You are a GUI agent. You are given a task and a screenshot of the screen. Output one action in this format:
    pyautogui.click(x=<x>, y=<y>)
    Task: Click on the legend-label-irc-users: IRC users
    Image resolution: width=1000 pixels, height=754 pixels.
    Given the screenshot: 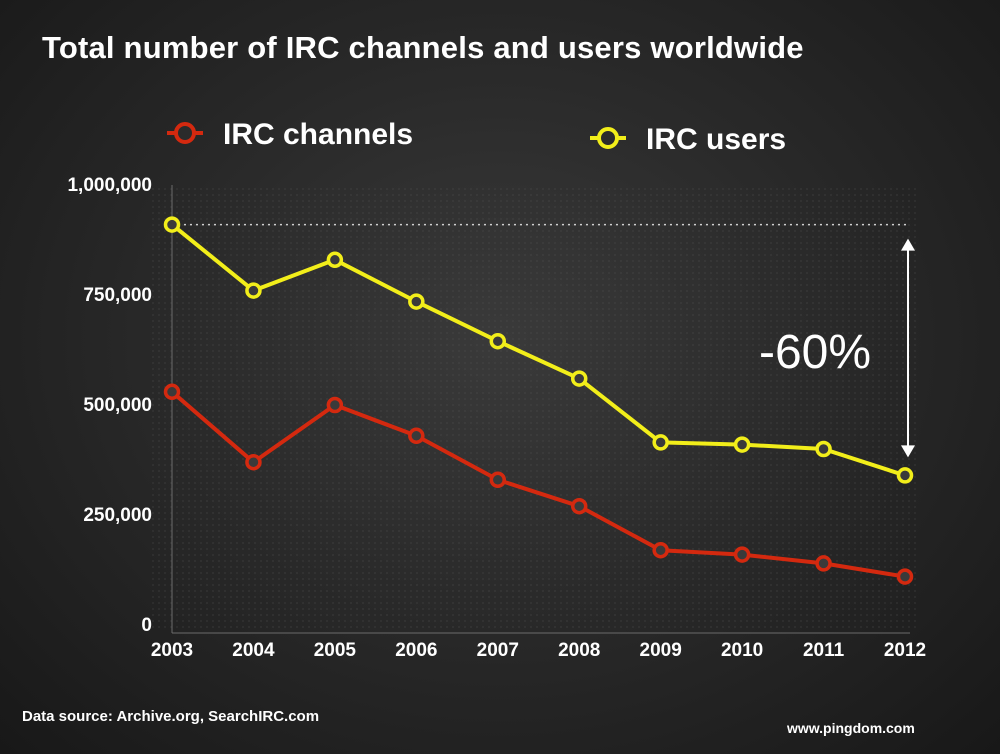 What is the action you would take?
    pyautogui.click(x=716, y=139)
    